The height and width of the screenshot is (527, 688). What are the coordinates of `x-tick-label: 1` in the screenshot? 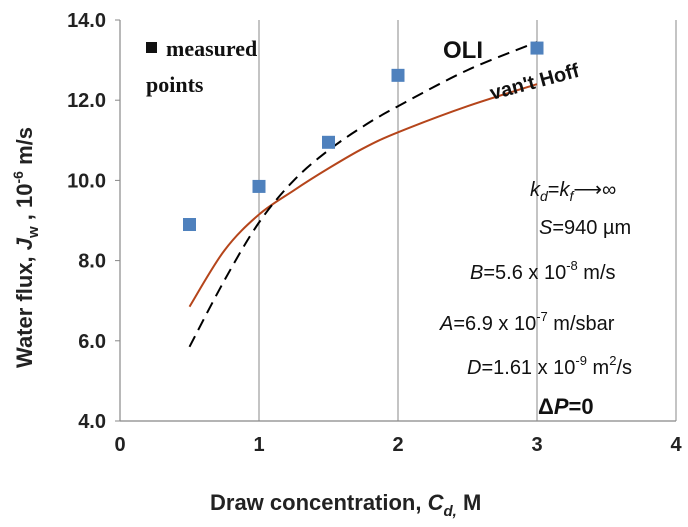 It's located at (258, 445).